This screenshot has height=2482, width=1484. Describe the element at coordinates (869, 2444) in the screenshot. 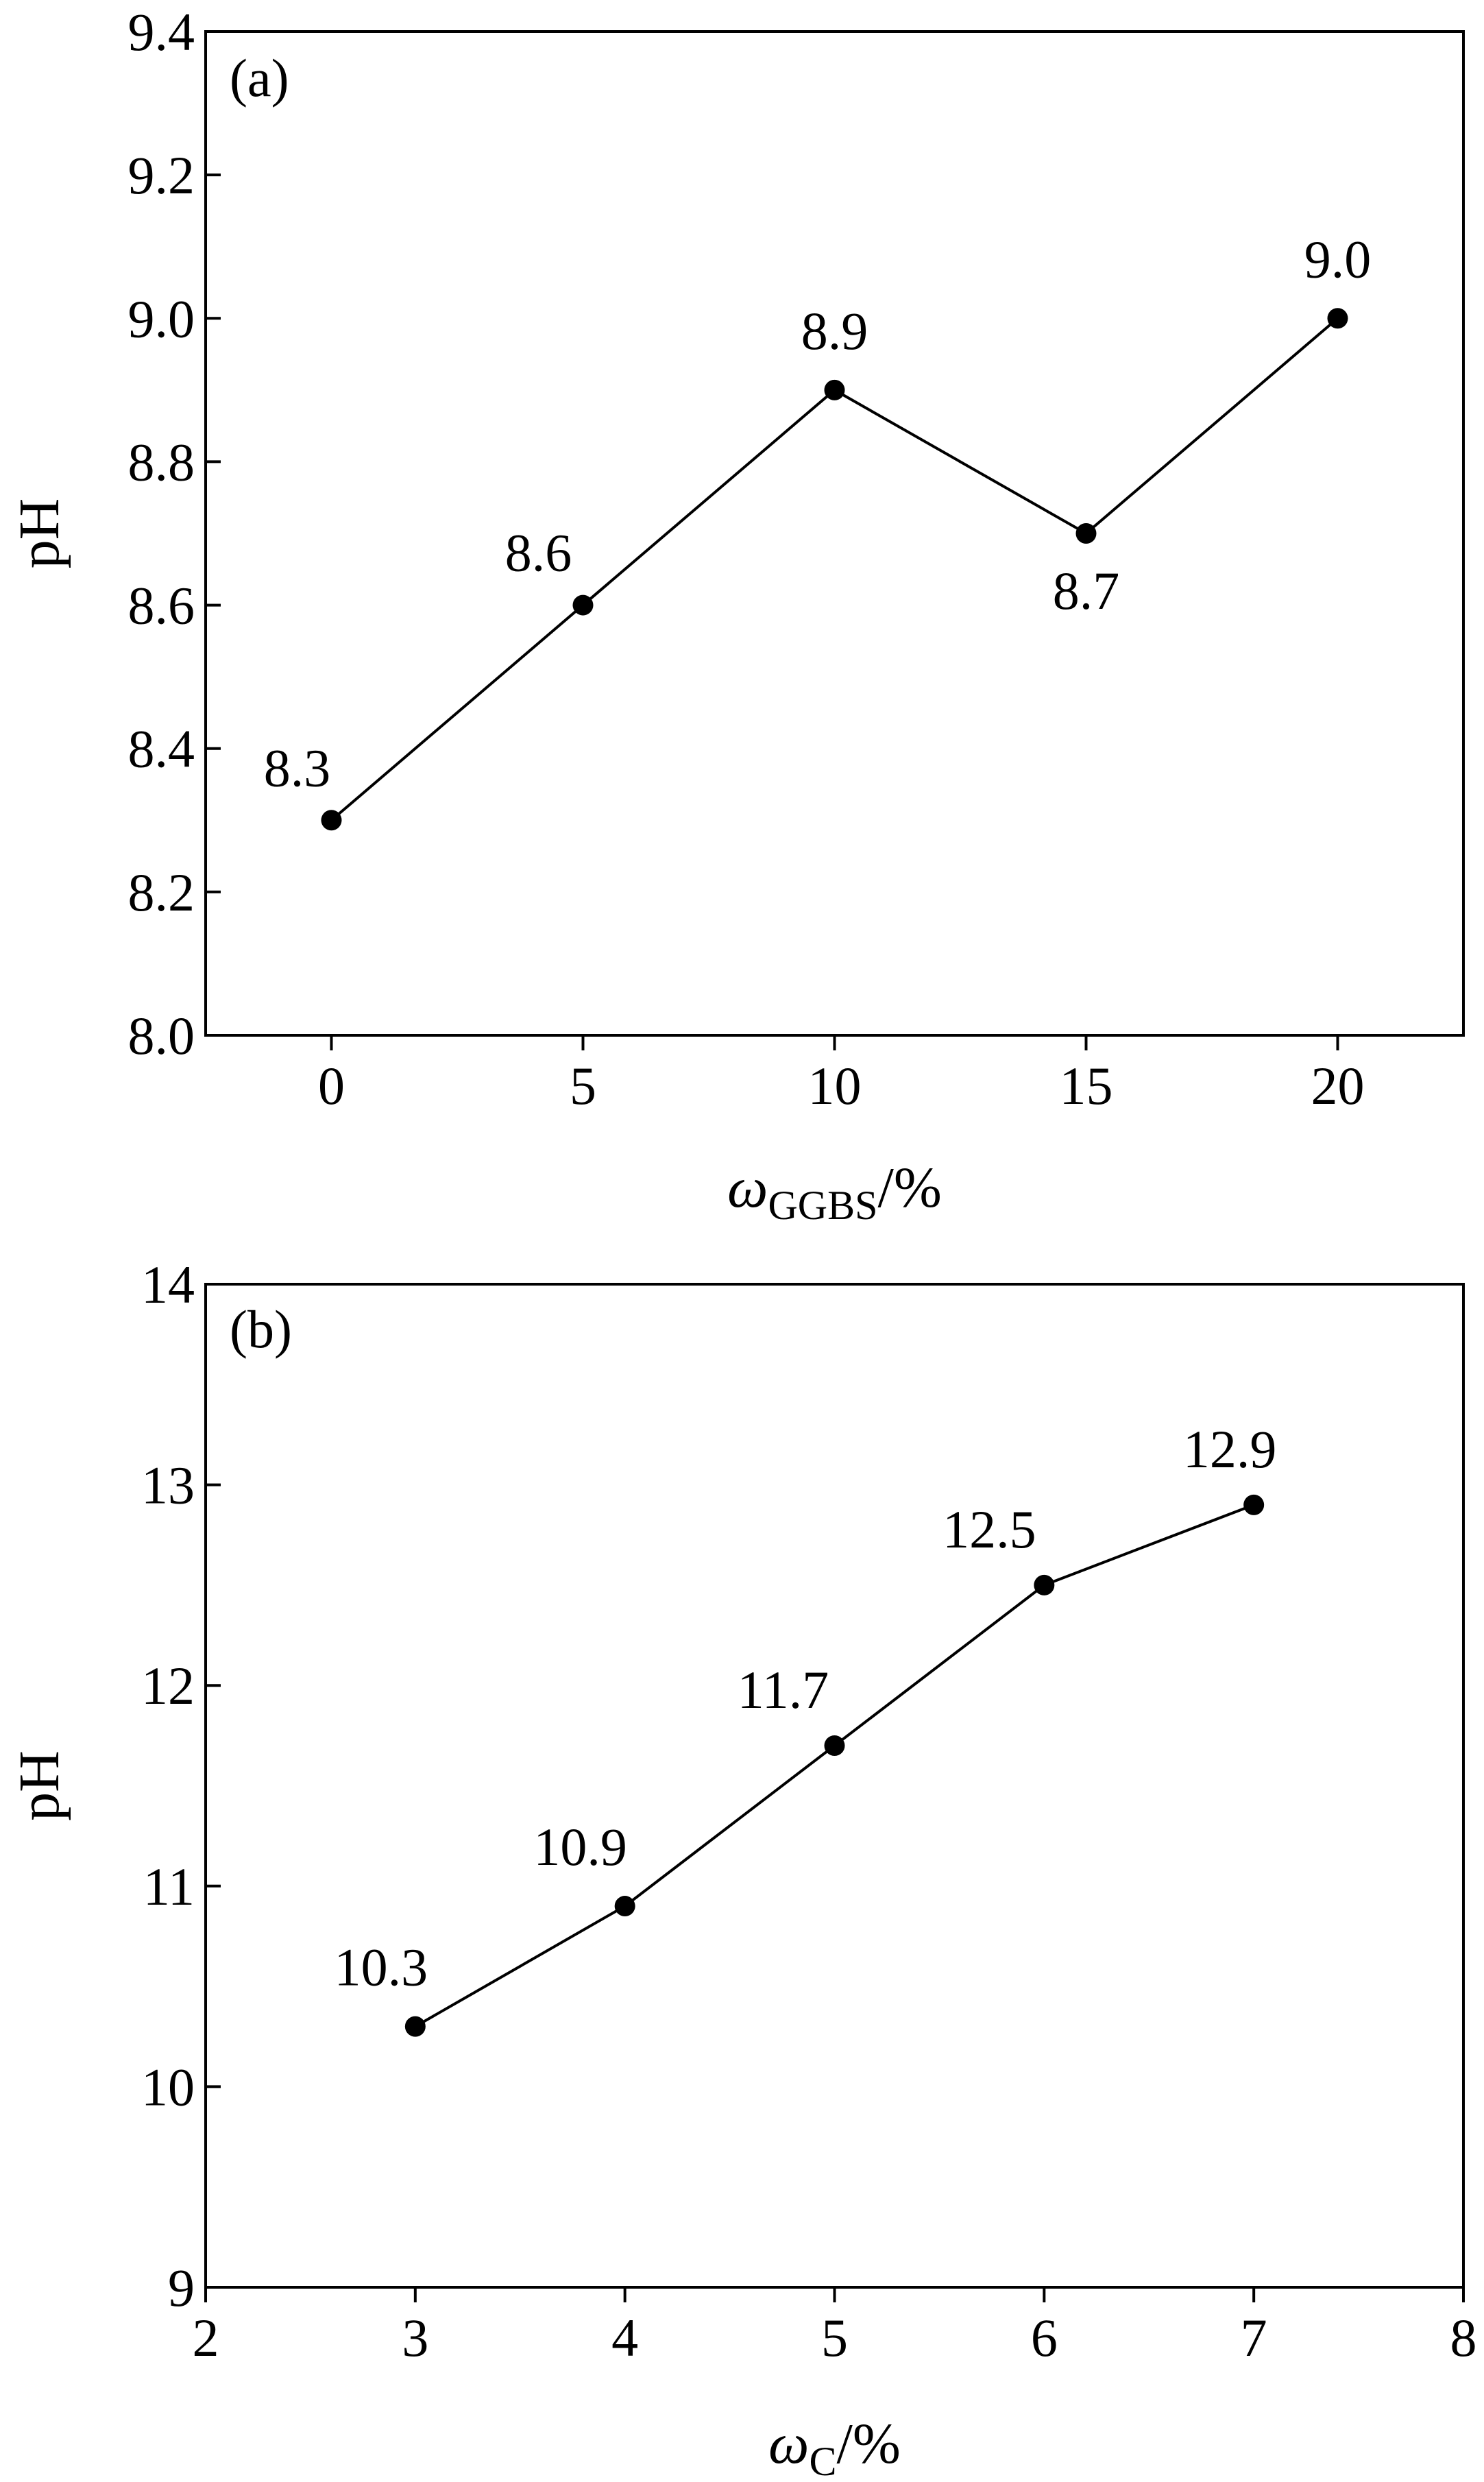

I see `chart-b-x-axis-unit: /%` at that location.